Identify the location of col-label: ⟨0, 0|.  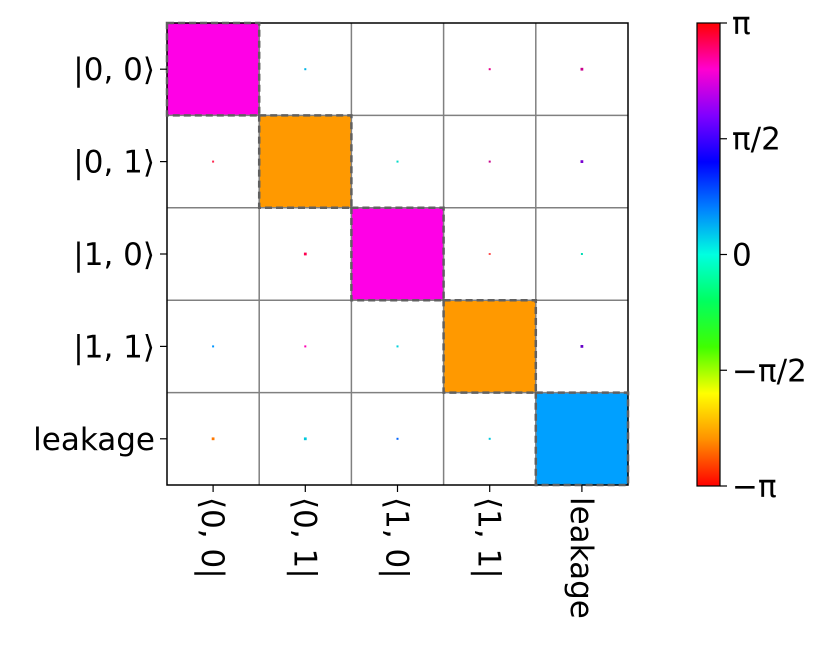
(212, 538).